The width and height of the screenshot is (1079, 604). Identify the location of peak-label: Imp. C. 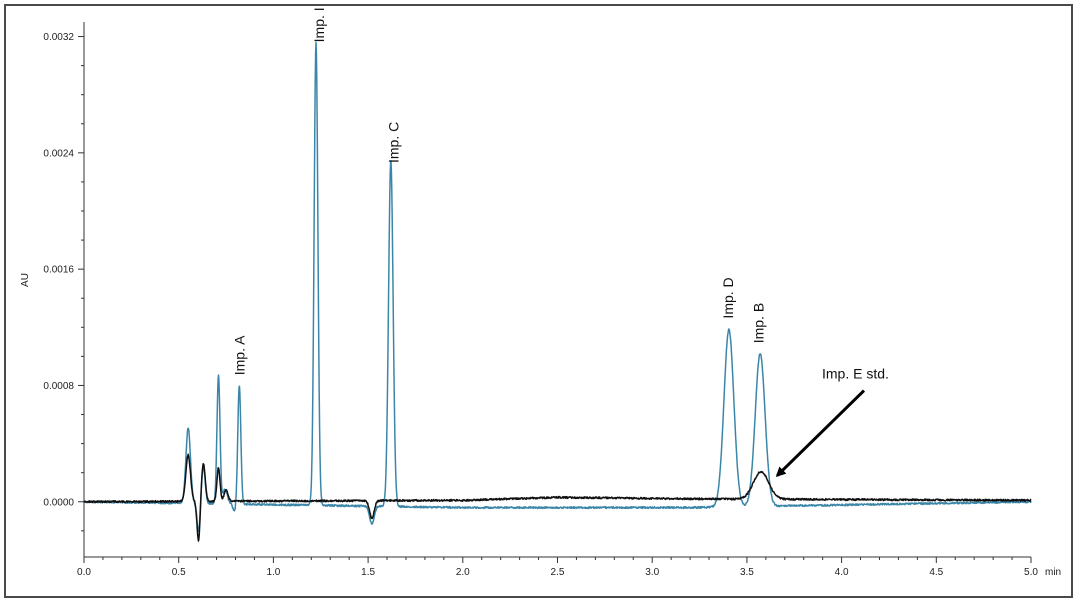
(394, 142).